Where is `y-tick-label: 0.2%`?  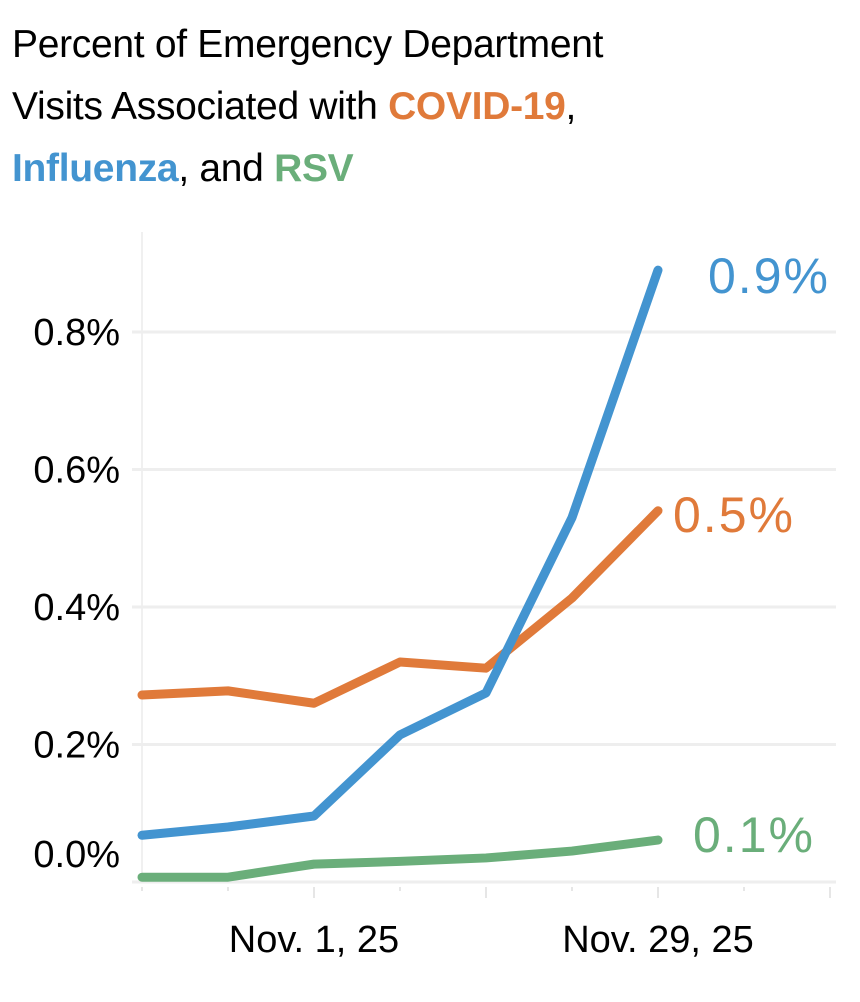
y-tick-label: 0.2% is located at coordinates (76, 746).